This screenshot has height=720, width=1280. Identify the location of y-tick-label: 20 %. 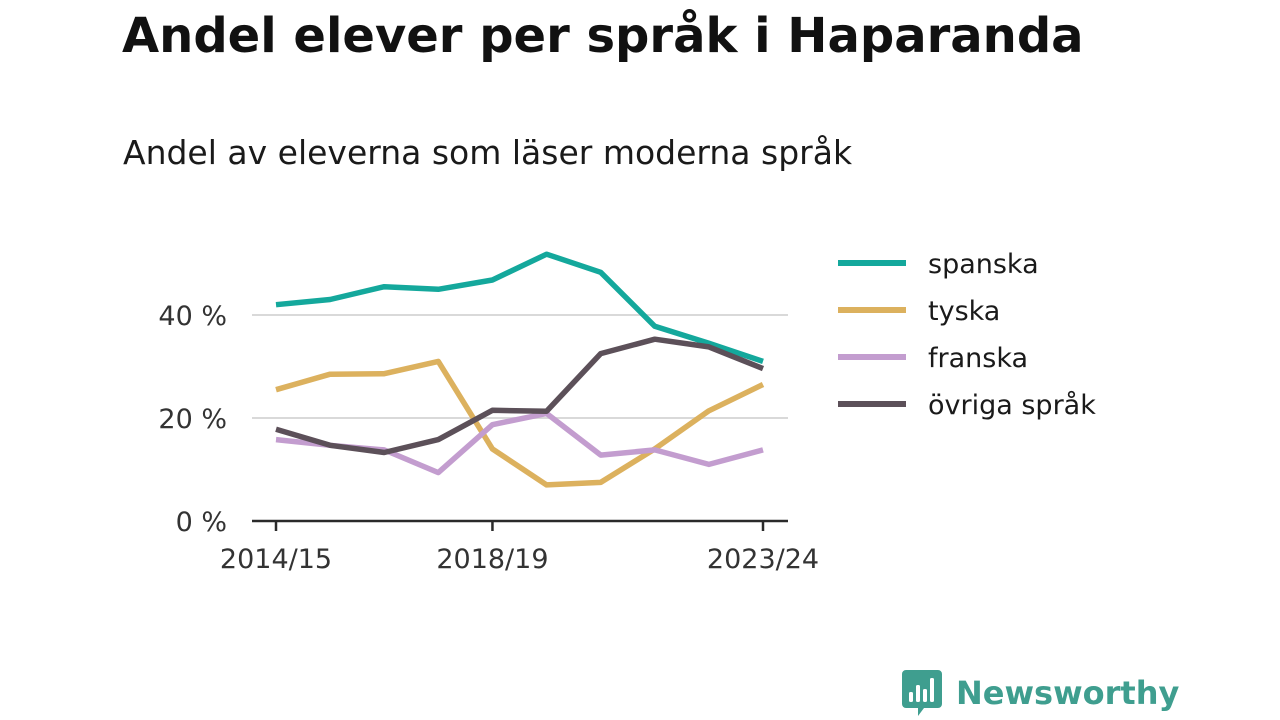
(192, 419).